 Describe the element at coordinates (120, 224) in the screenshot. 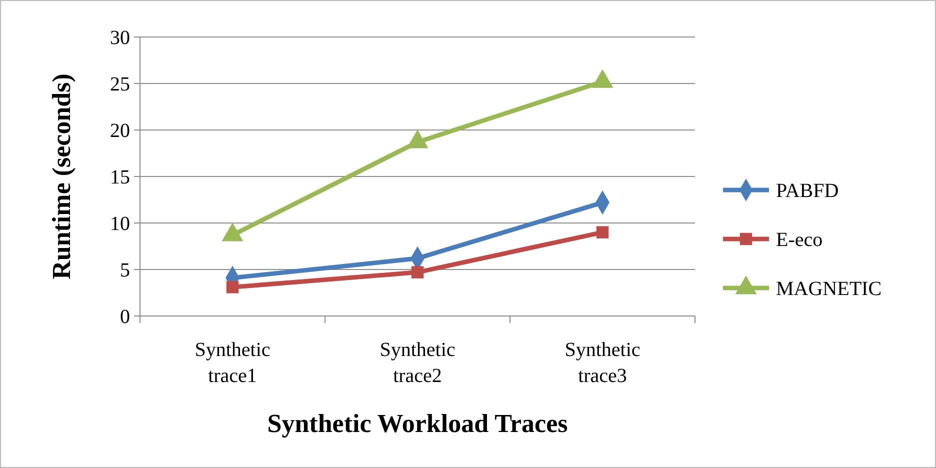

I see `y-tick-label: 10` at that location.